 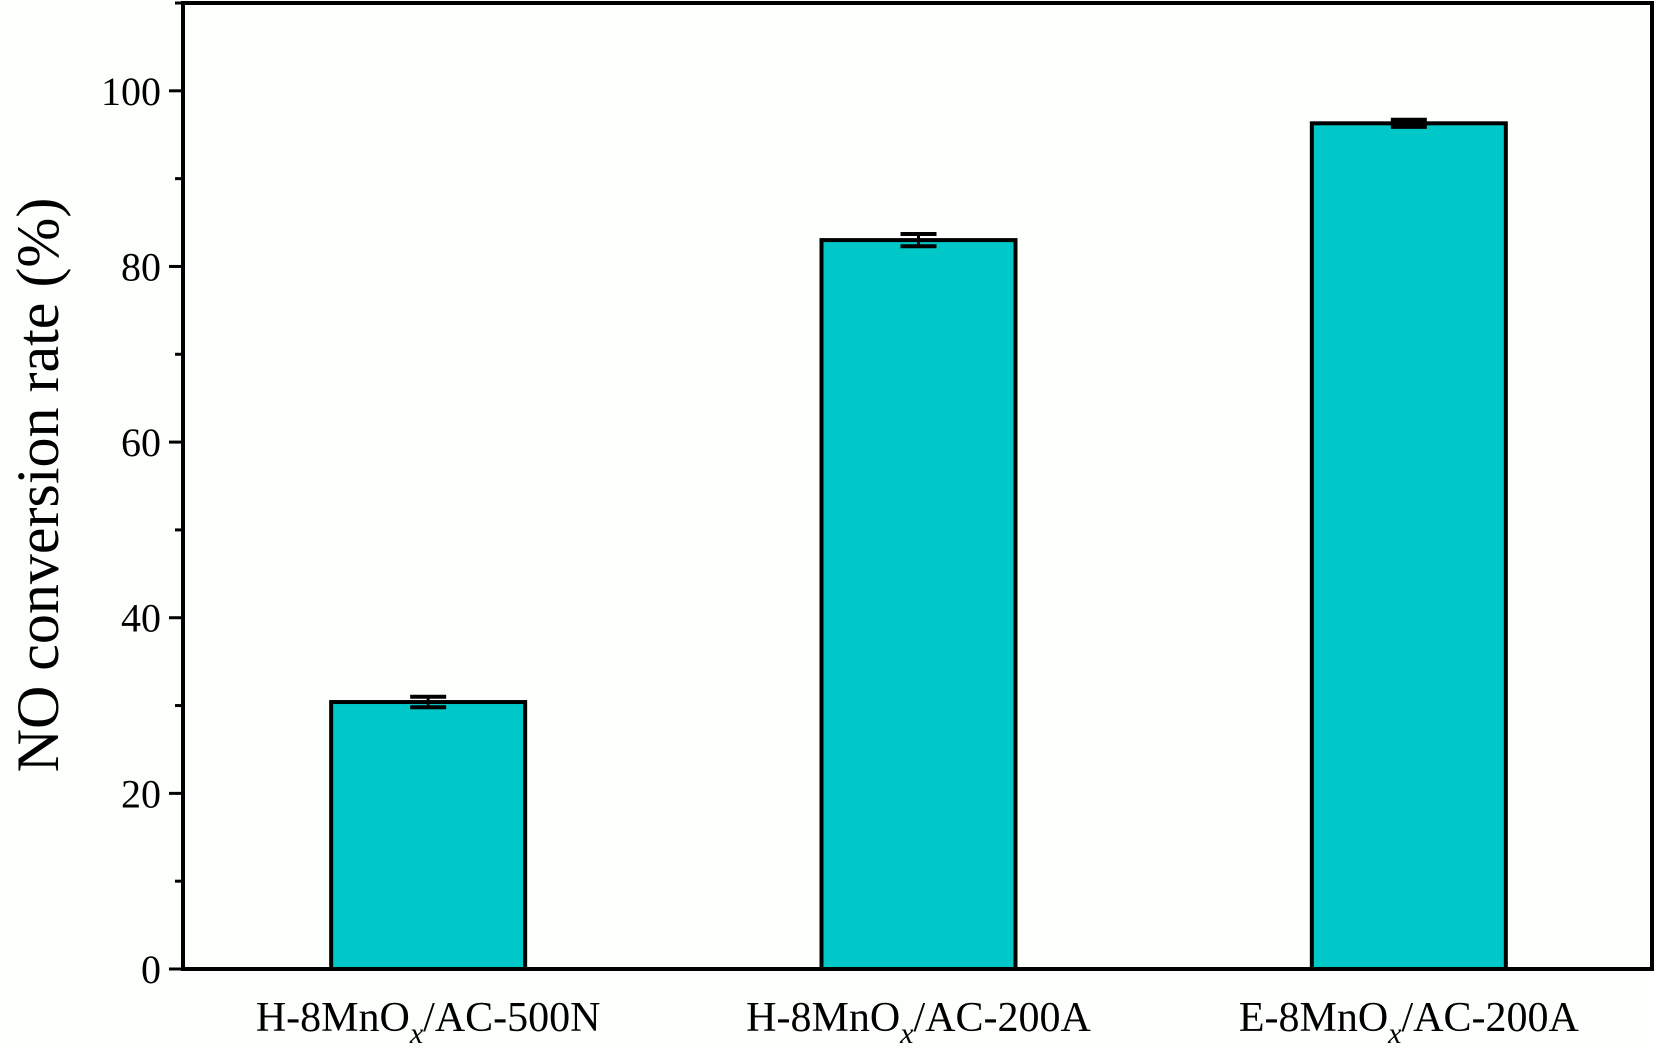 What do you see at coordinates (141, 618) in the screenshot?
I see `y-tick-label: 40` at bounding box center [141, 618].